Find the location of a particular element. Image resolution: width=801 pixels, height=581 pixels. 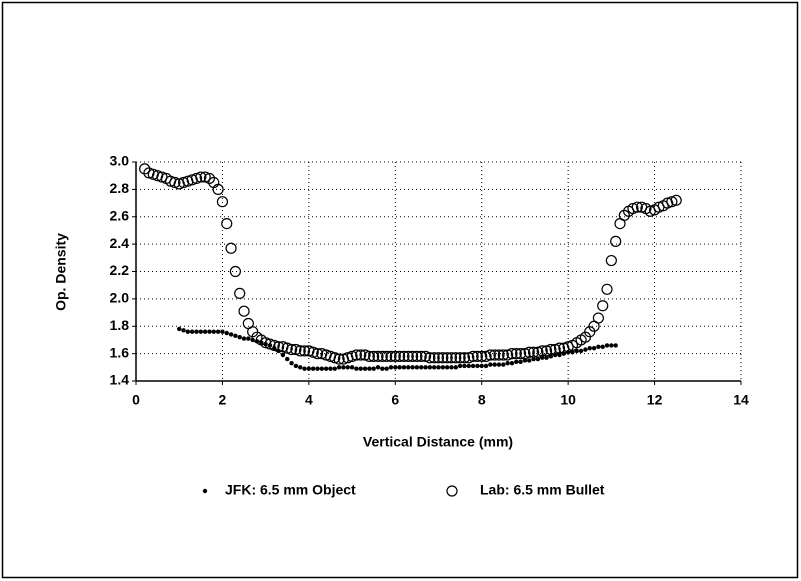

y-tick-label: 2.2 is located at coordinates (120, 270).